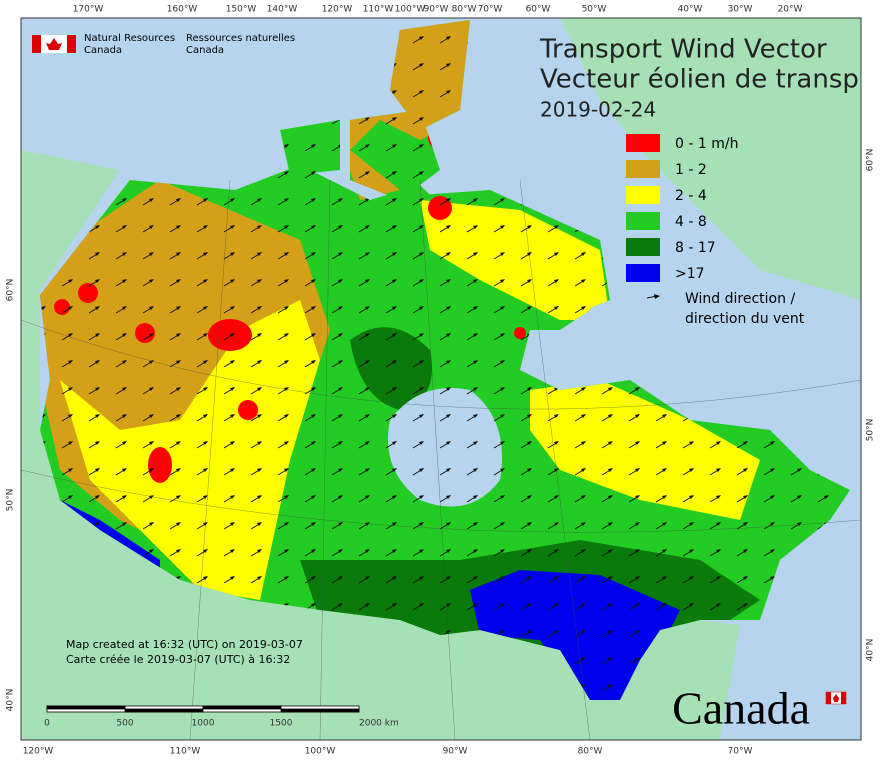  What do you see at coordinates (88, 10) in the screenshot?
I see `longitude-label: 170°W` at bounding box center [88, 10].